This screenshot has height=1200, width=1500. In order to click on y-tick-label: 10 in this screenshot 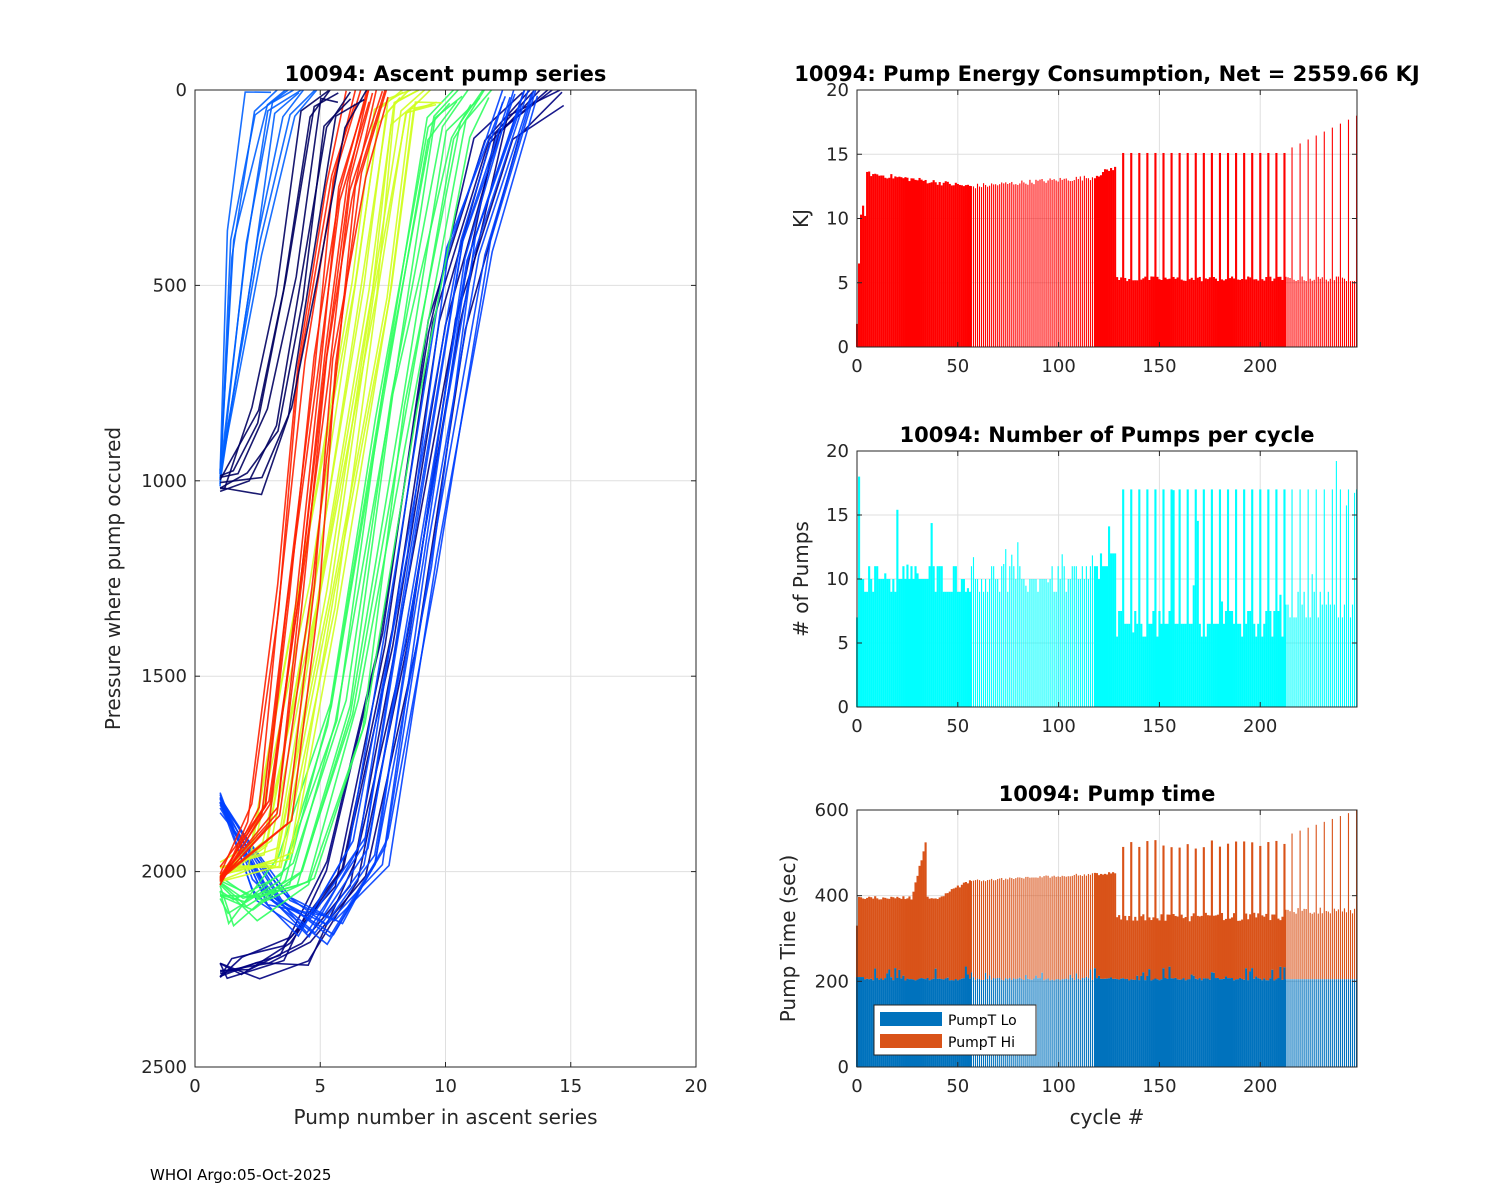, I will do `click(837, 579)`.